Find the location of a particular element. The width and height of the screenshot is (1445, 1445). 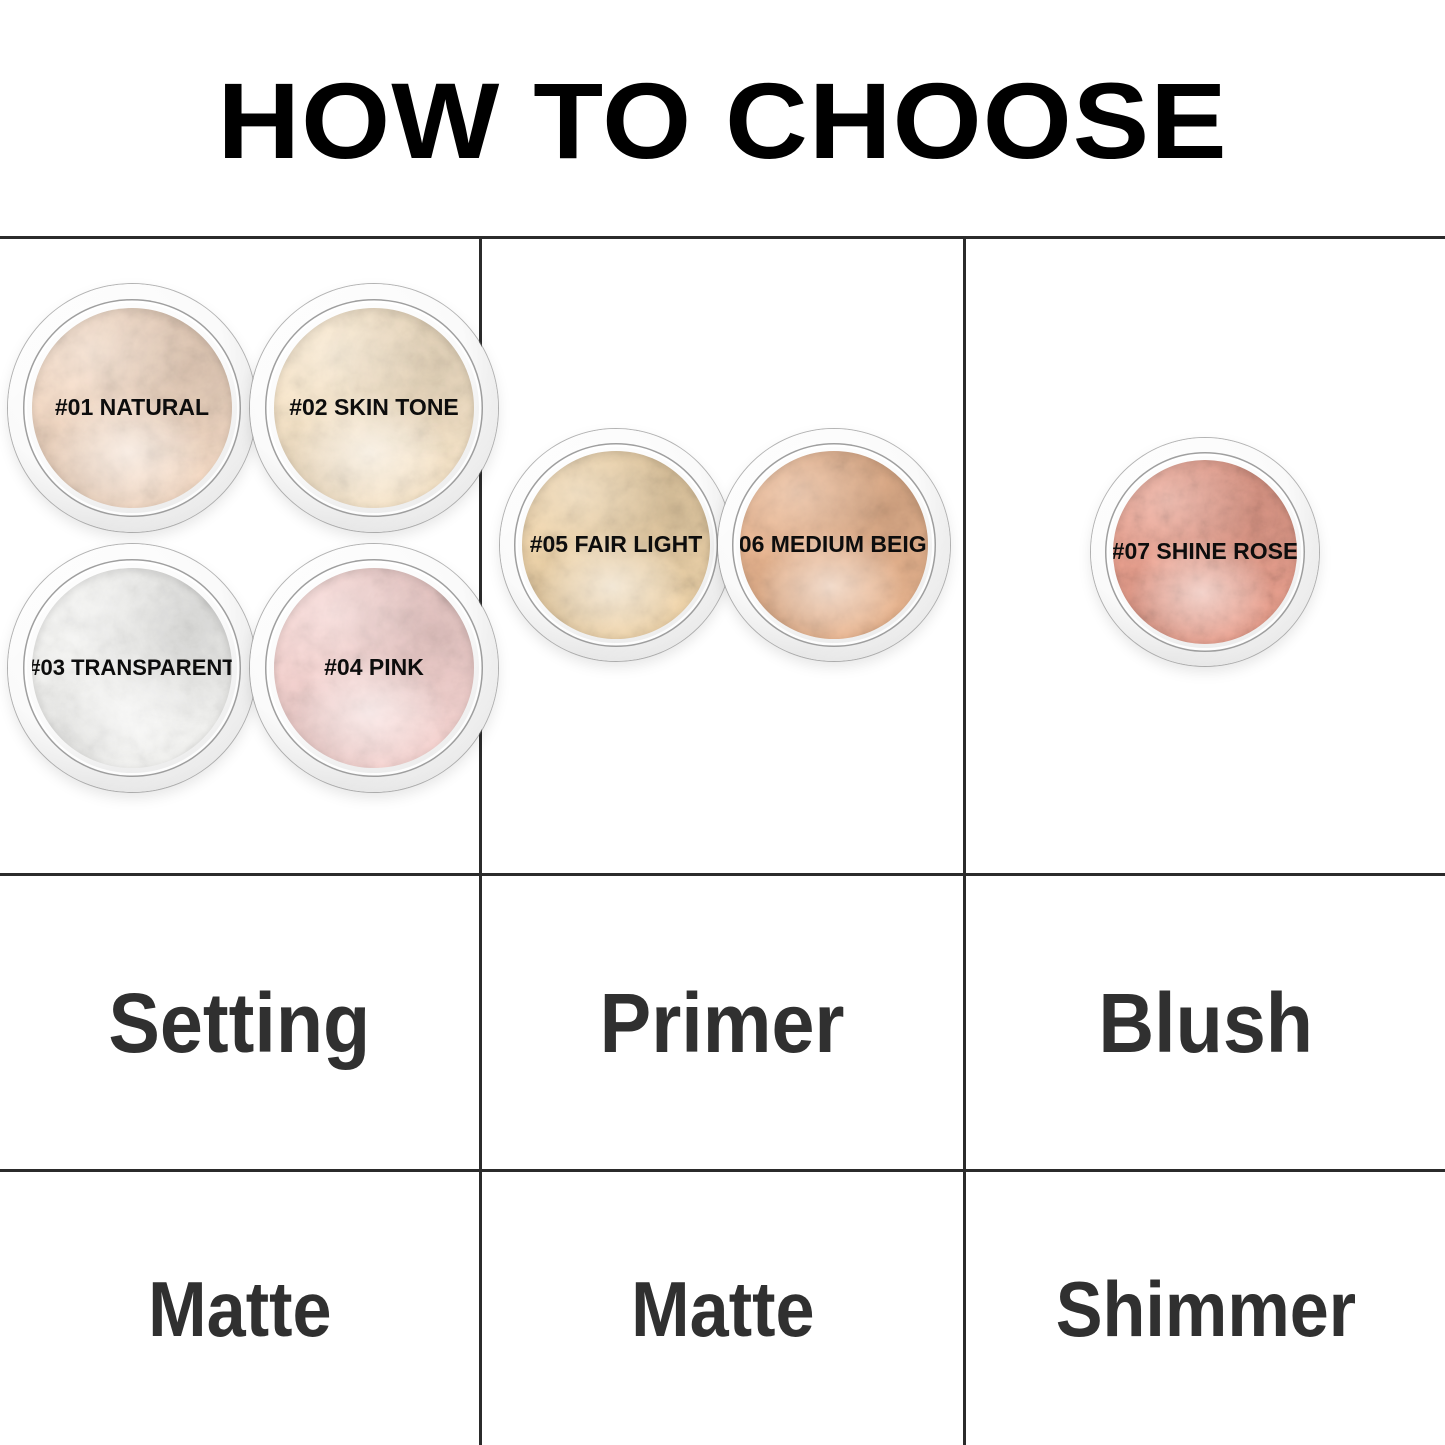

product-label: #05 FAIR LIGHT is located at coordinates (616, 544).